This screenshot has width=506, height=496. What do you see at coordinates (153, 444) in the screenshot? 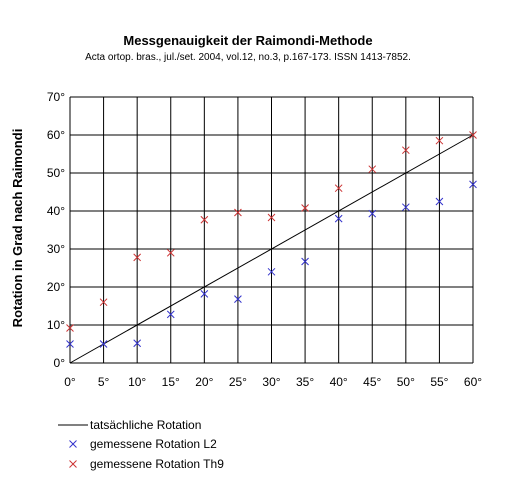
I see `legend-label: gemessene Rotation L2` at bounding box center [153, 444].